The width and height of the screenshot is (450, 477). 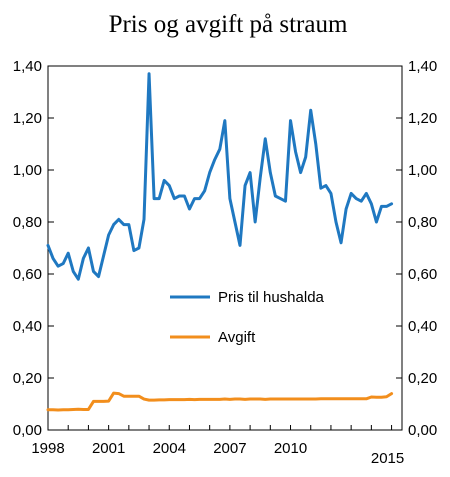 What do you see at coordinates (27, 222) in the screenshot?
I see `left-y-tick-label: 0,80` at bounding box center [27, 222].